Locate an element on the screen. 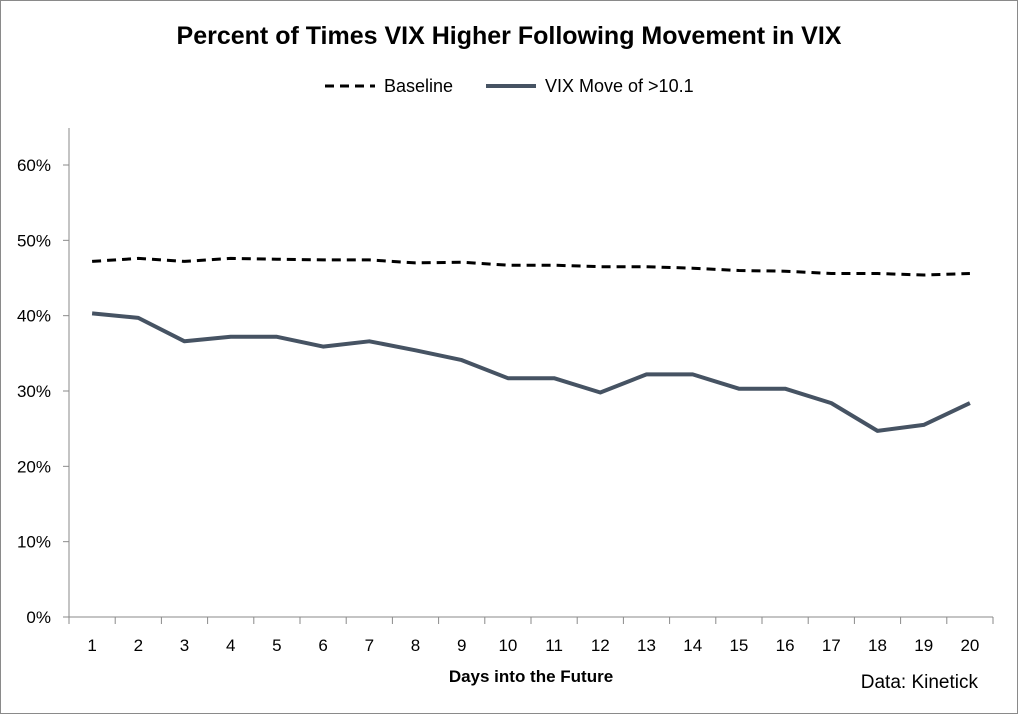 This screenshot has width=1018, height=714. x-tick-label: 12 is located at coordinates (600, 645).